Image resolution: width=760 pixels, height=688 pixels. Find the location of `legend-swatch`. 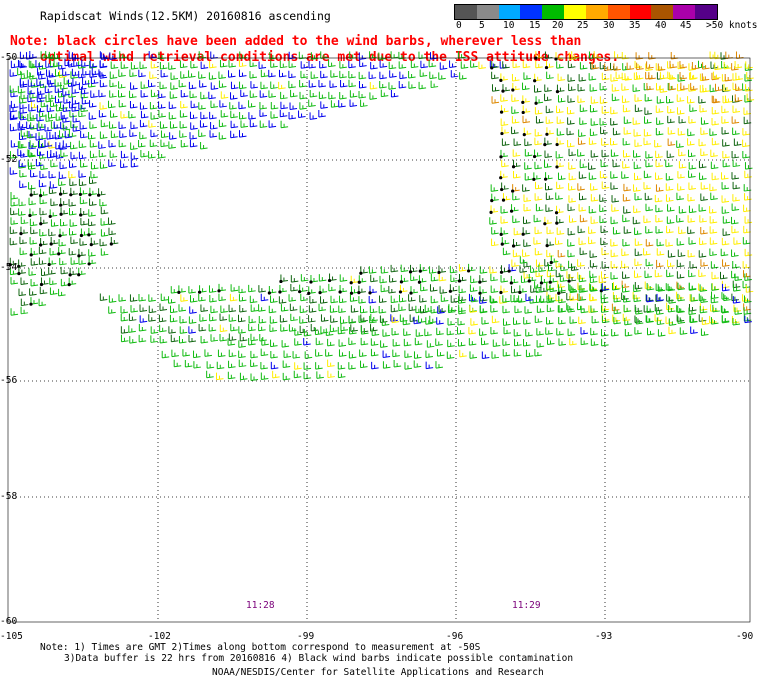

legend-swatch is located at coordinates (531, 12).